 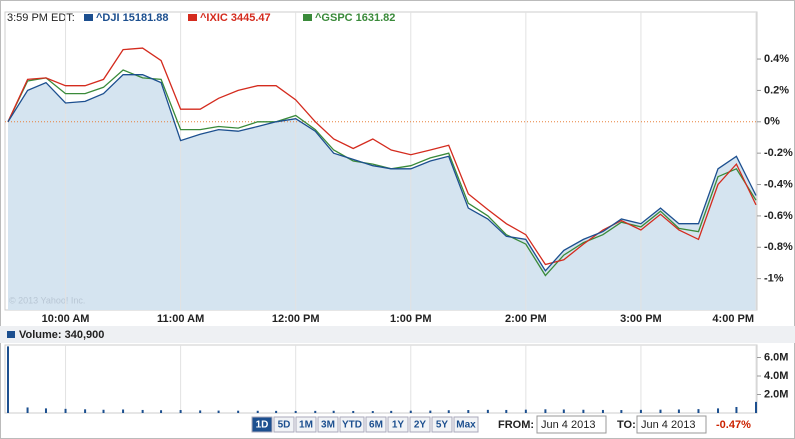 What do you see at coordinates (132, 18) in the screenshot?
I see `legend-label: ^DJI 15181.88` at bounding box center [132, 18].